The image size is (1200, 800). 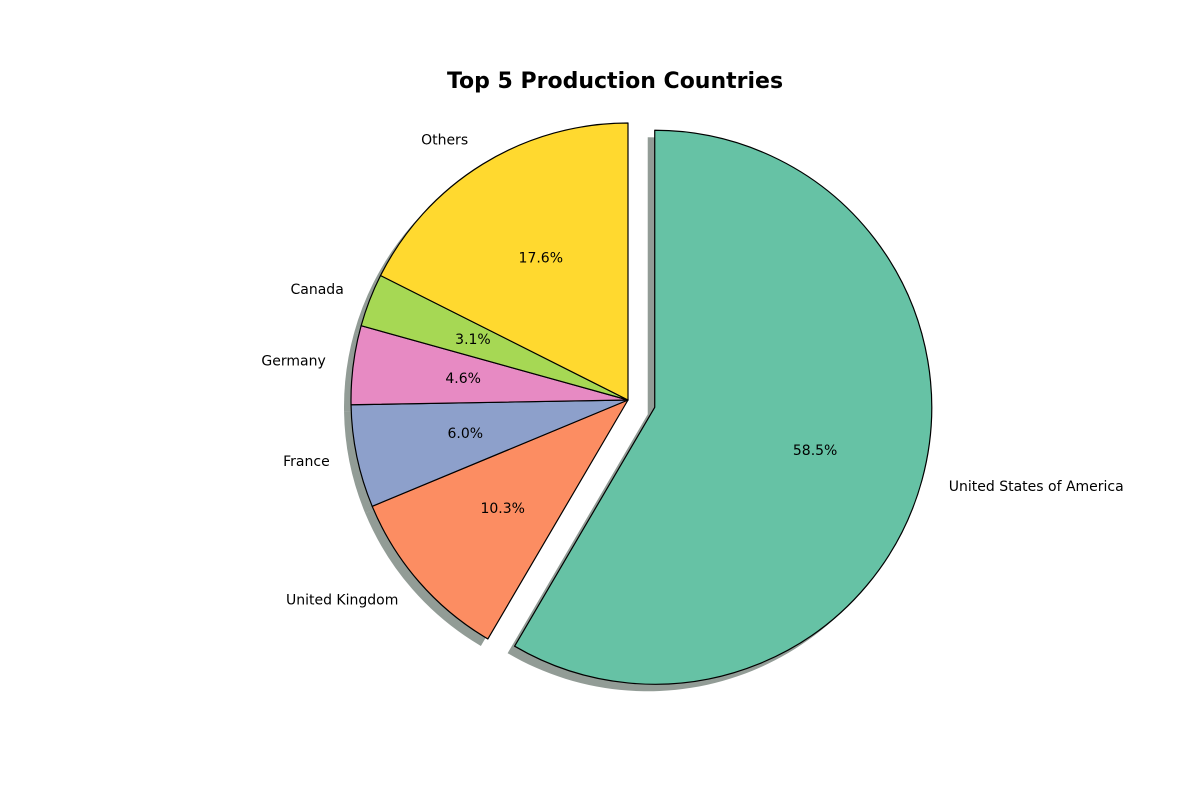 What do you see at coordinates (504, 261) in the screenshot?
I see `pie-slice-others` at bounding box center [504, 261].